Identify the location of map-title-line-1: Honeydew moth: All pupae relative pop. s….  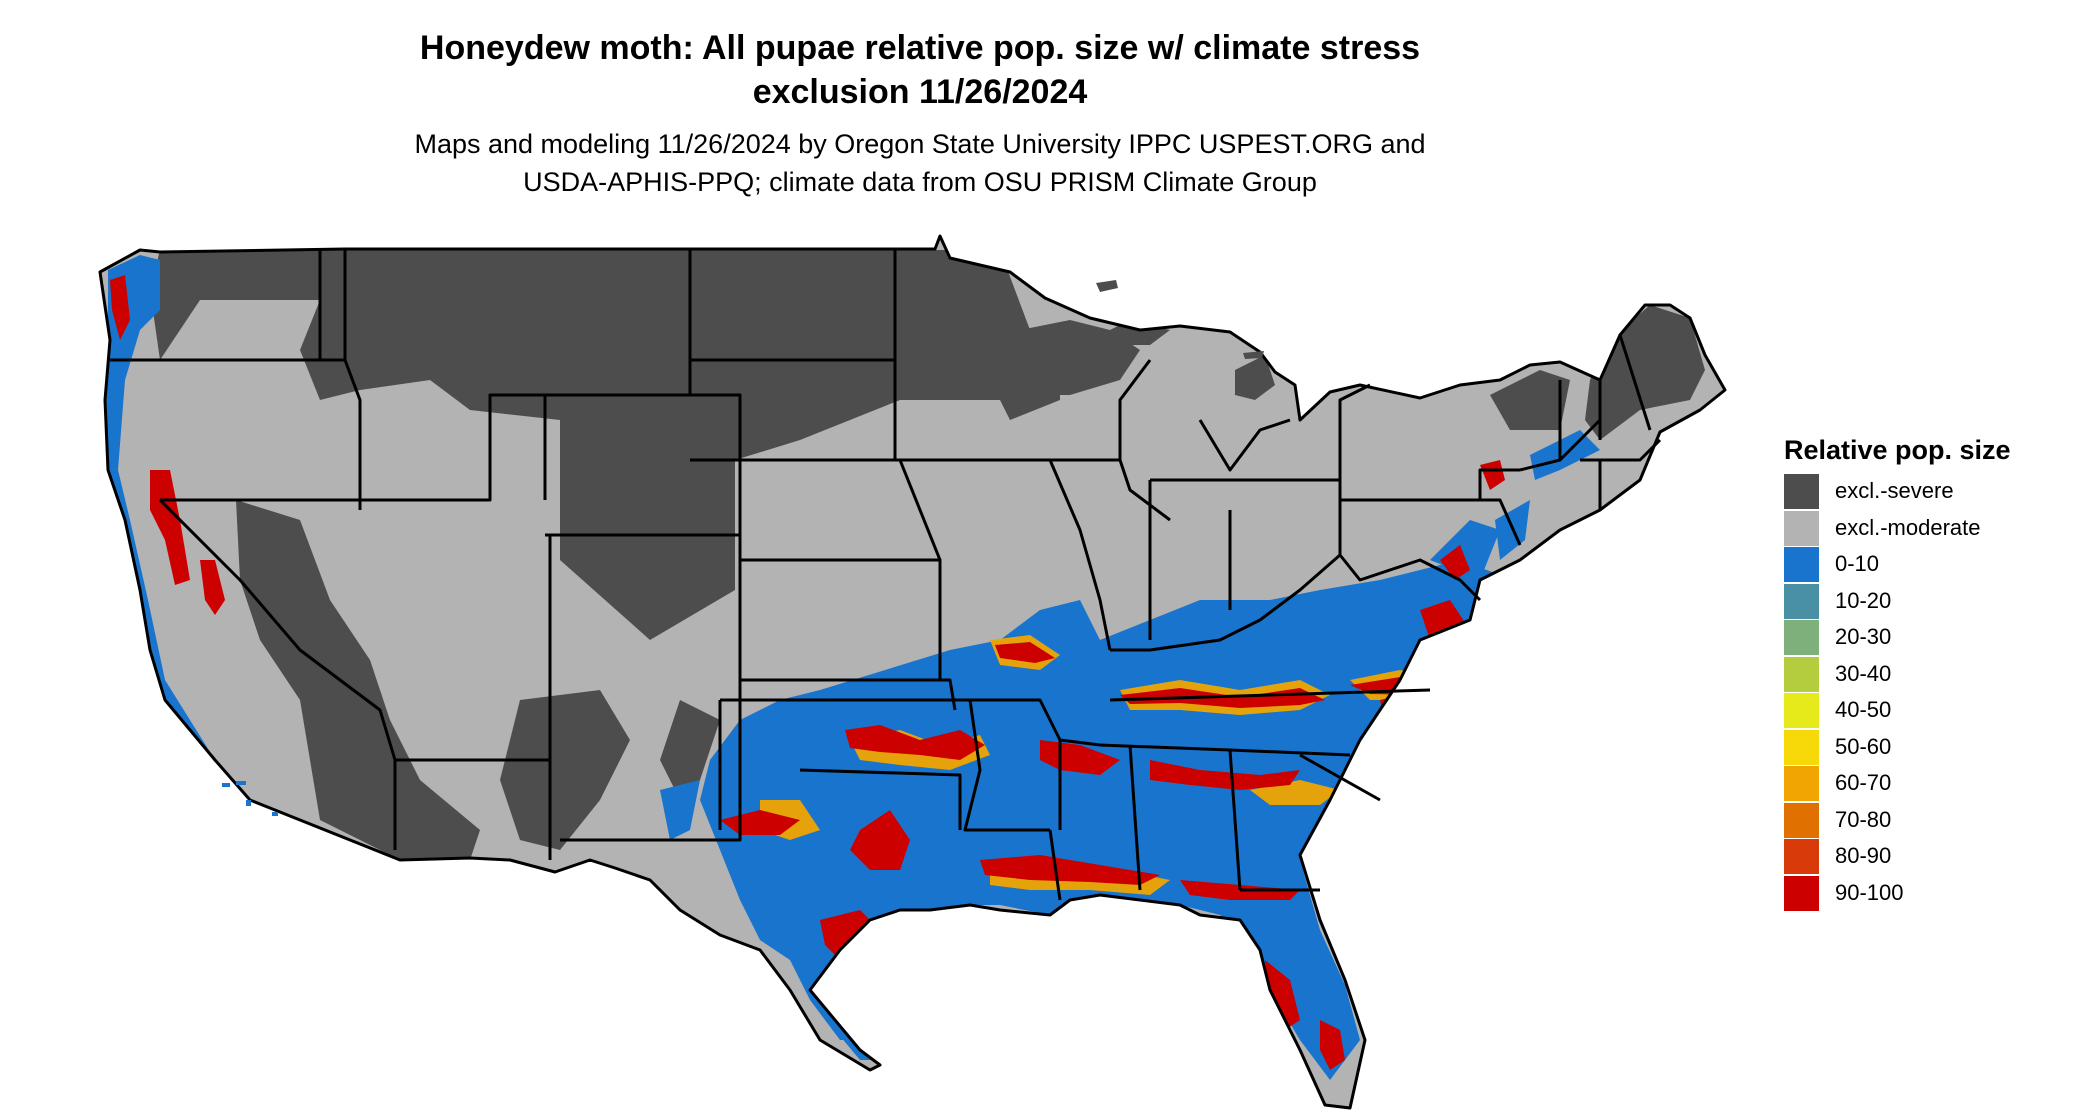
(920, 48).